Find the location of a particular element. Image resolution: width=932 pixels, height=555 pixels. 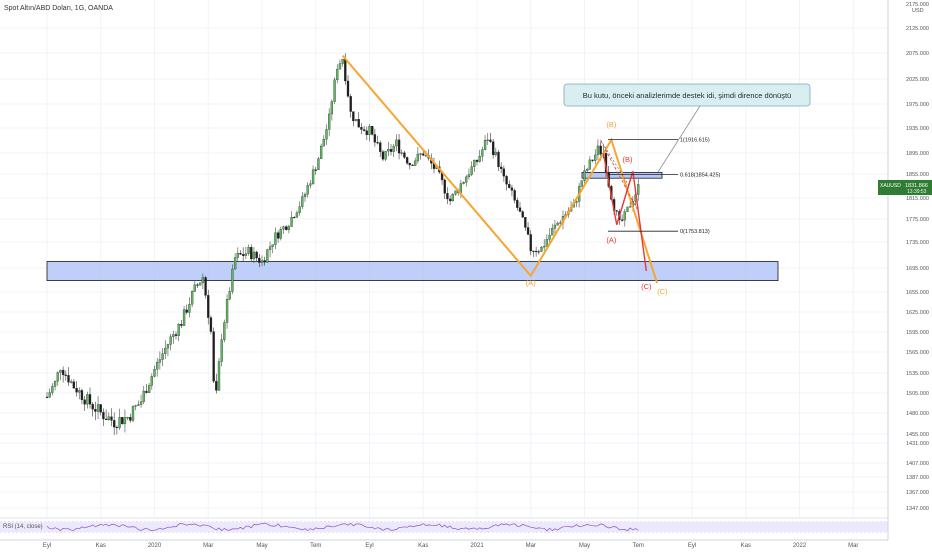

y-tick-label: 1455.000 is located at coordinates (917, 435).